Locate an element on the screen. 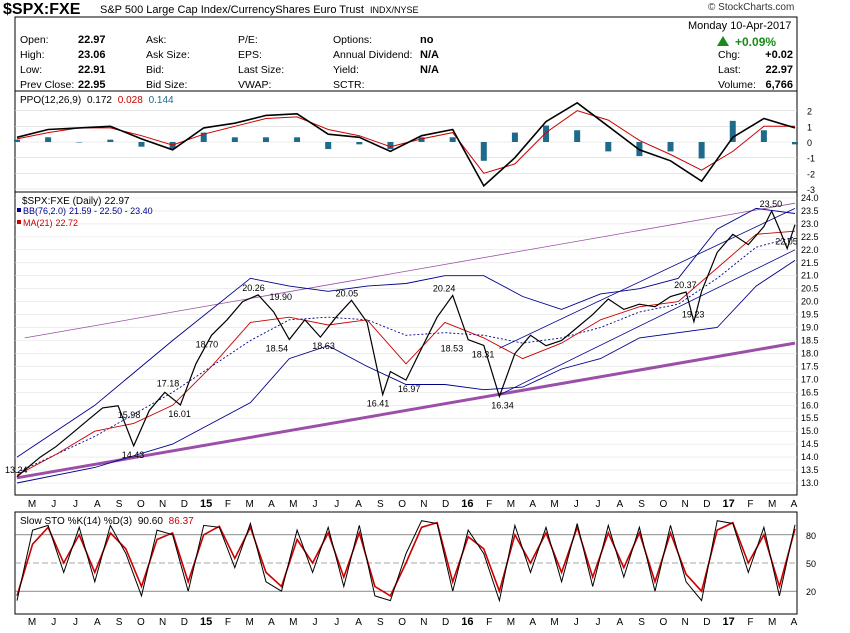 The image size is (850, 633). svg-text:BB(76,2.0)21.59 - 22.50 - 23.4: BB(76,2.0) 21.59 - 22.50 - 23.40 is located at coordinates (88, 211).